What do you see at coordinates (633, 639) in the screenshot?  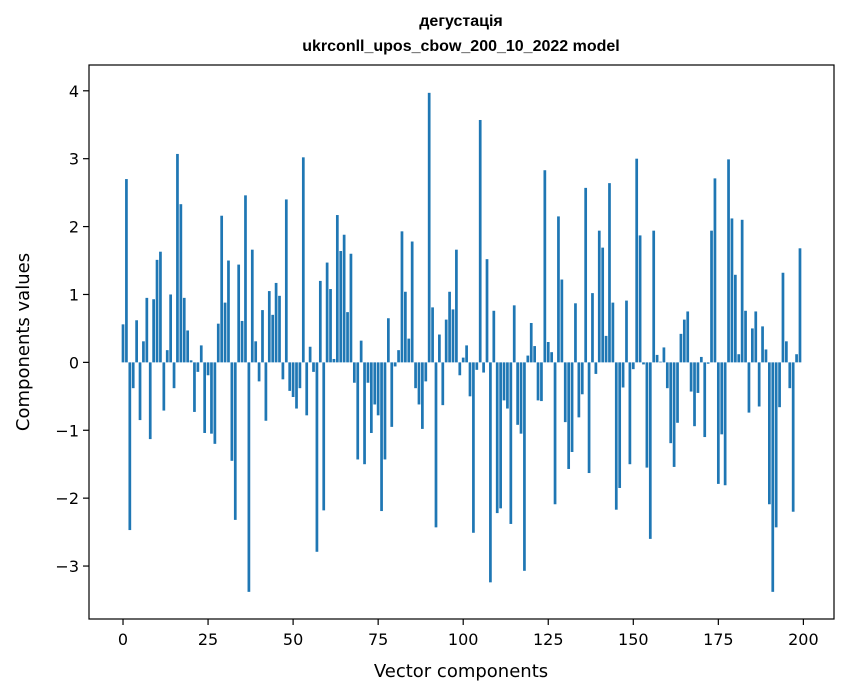 I see `x-tick-label: 150` at bounding box center [633, 639].